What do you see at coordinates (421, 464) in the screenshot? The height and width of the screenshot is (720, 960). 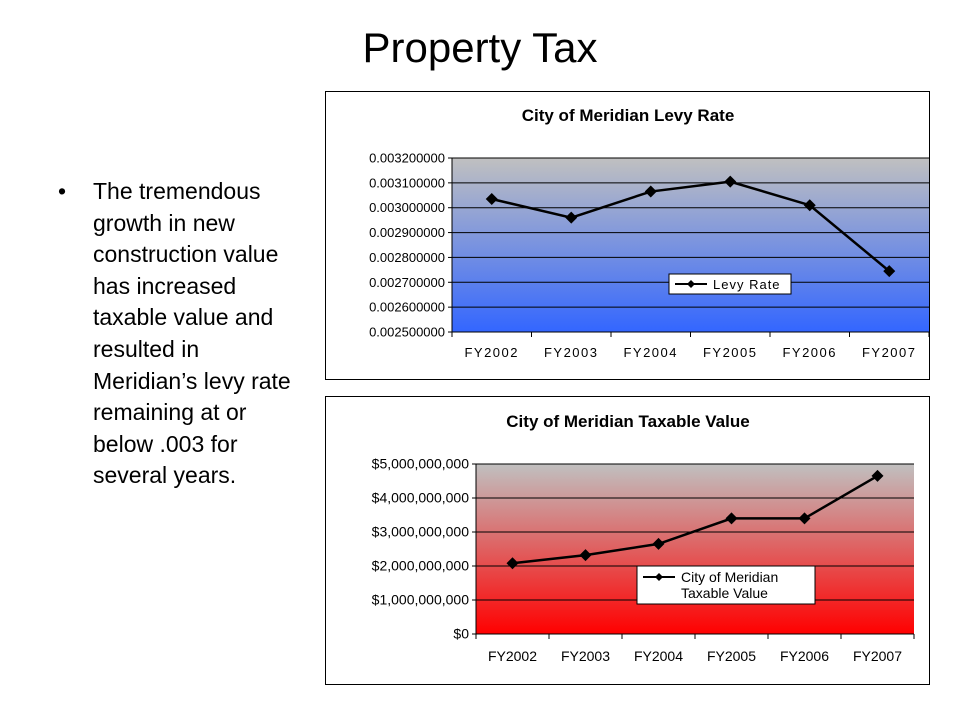 I see `y-tick-label: $5,000,000,000` at bounding box center [421, 464].